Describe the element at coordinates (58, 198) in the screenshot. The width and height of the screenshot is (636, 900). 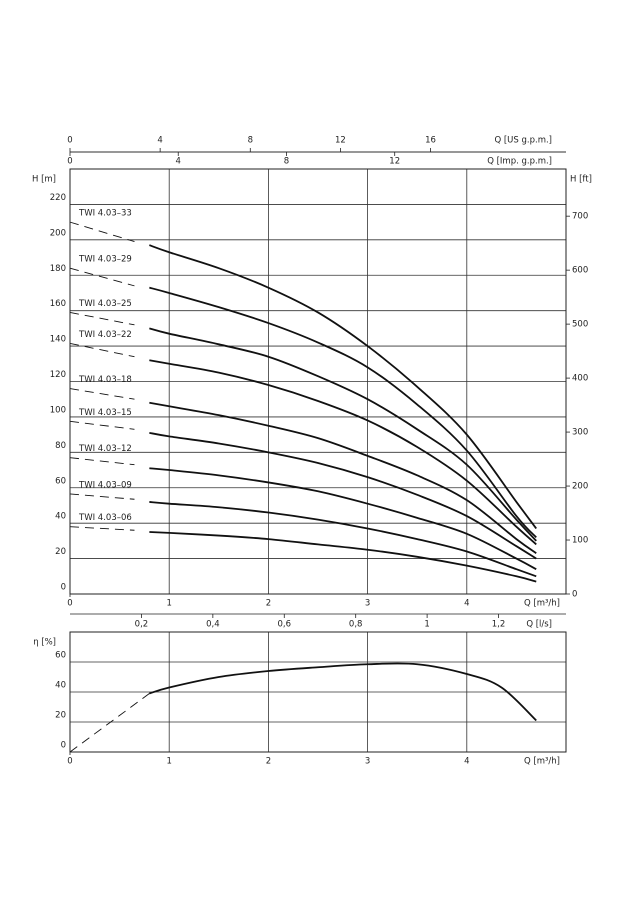
I see `y-tick-label: 220` at that location.